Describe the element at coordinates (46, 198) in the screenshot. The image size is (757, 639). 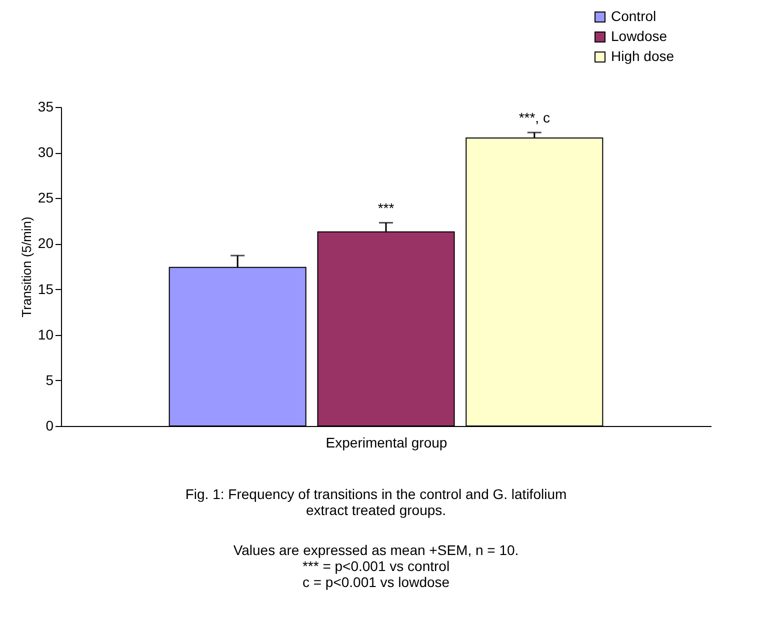
I see `y-tick-label: 25` at that location.